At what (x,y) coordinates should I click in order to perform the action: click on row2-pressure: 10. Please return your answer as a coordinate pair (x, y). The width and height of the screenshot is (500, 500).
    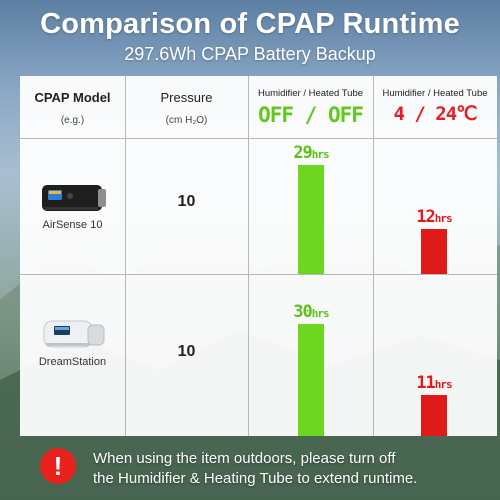
    Looking at the image, I should click on (186, 351).